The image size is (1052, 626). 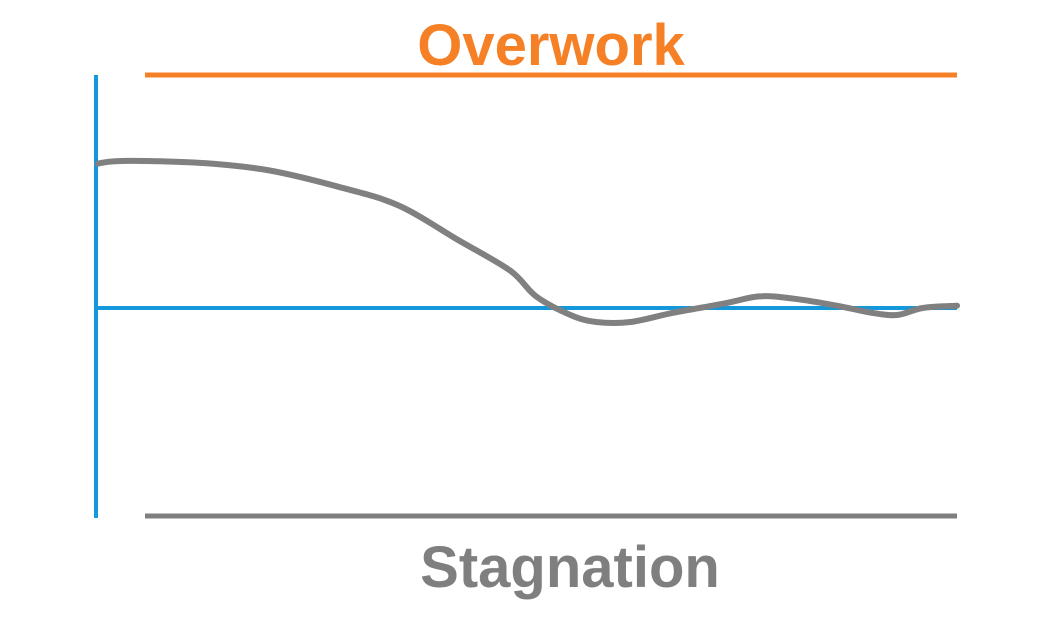 What do you see at coordinates (551, 45) in the screenshot?
I see `overwork-label: Overwork` at bounding box center [551, 45].